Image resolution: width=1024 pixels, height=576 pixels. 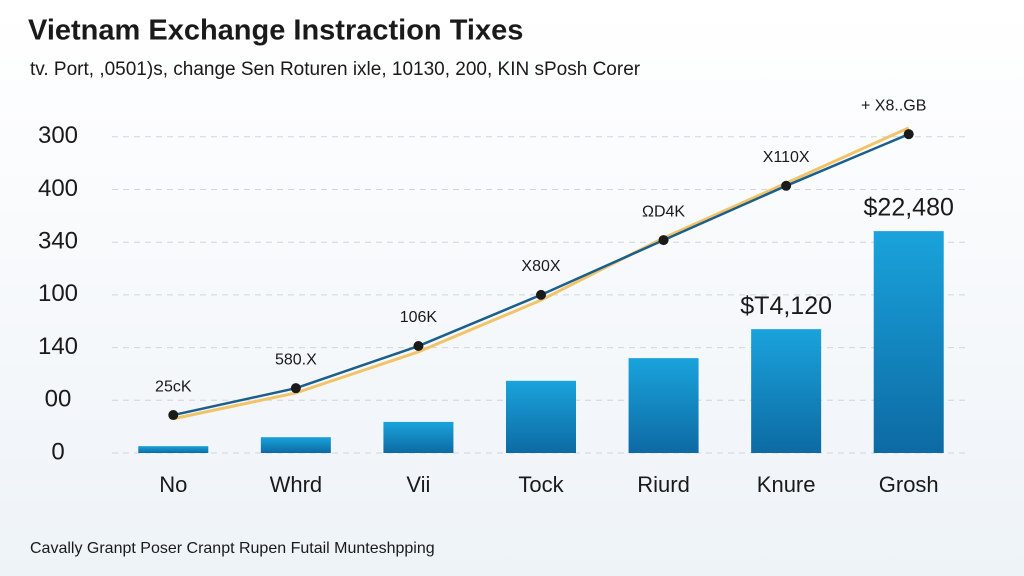 What do you see at coordinates (58, 346) in the screenshot?
I see `y-tick-label: 140` at bounding box center [58, 346].